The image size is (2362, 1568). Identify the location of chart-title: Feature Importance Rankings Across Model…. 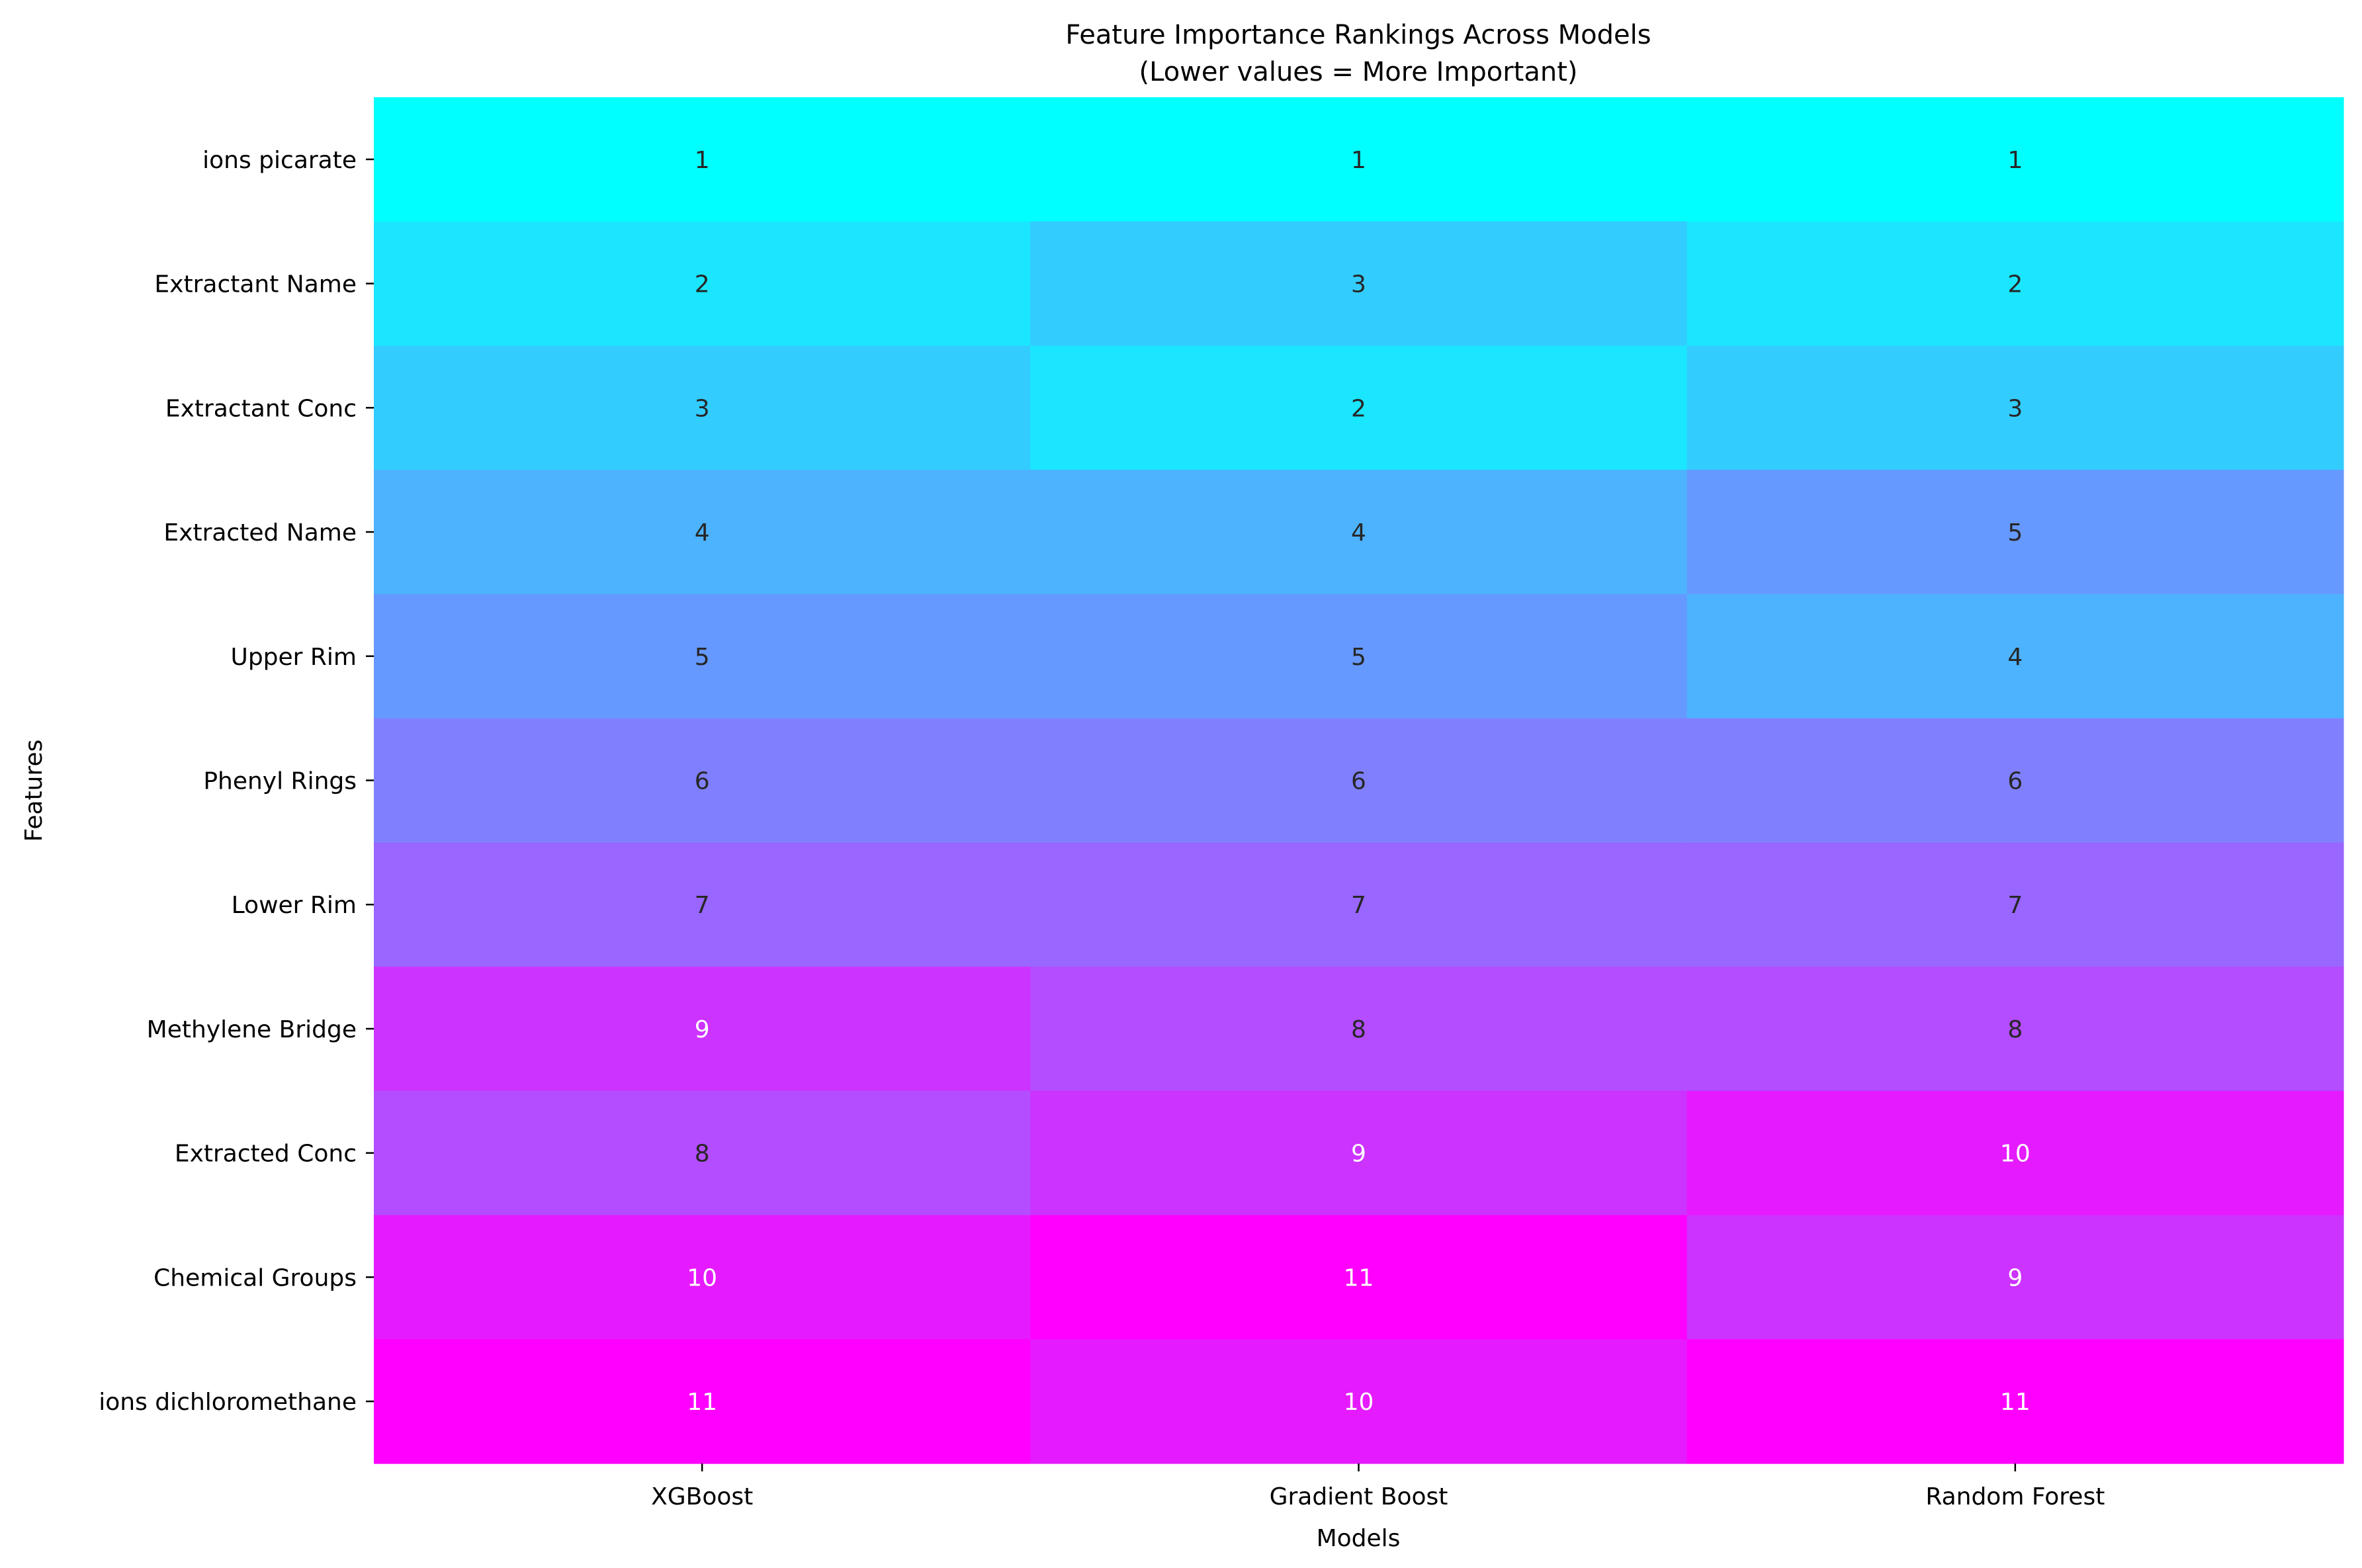
(1358, 35).